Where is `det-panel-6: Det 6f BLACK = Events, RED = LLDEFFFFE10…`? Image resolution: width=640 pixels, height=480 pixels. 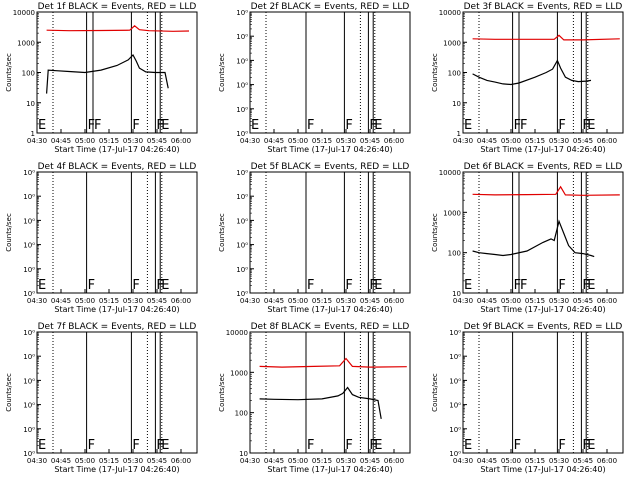
det-panel-6: Det 6f BLACK = Events, RED = LLDEFFFFE10… is located at coordinates (527, 238).